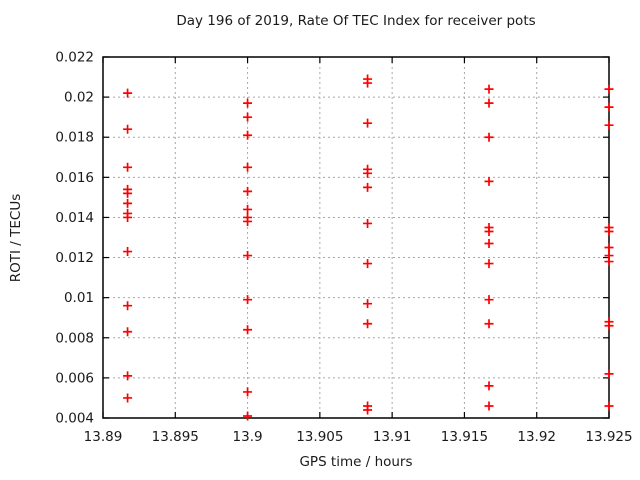 This screenshot has height=480, width=640. Describe the element at coordinates (608, 437) in the screenshot. I see `x-tick-label: 13.925` at that location.